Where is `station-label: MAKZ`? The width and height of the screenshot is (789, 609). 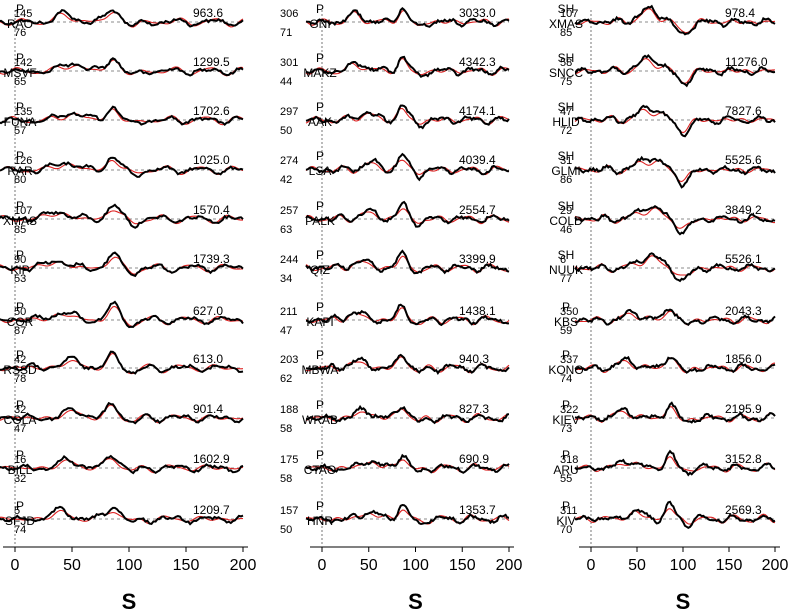
station-label: MAKZ is located at coordinates (319, 73).